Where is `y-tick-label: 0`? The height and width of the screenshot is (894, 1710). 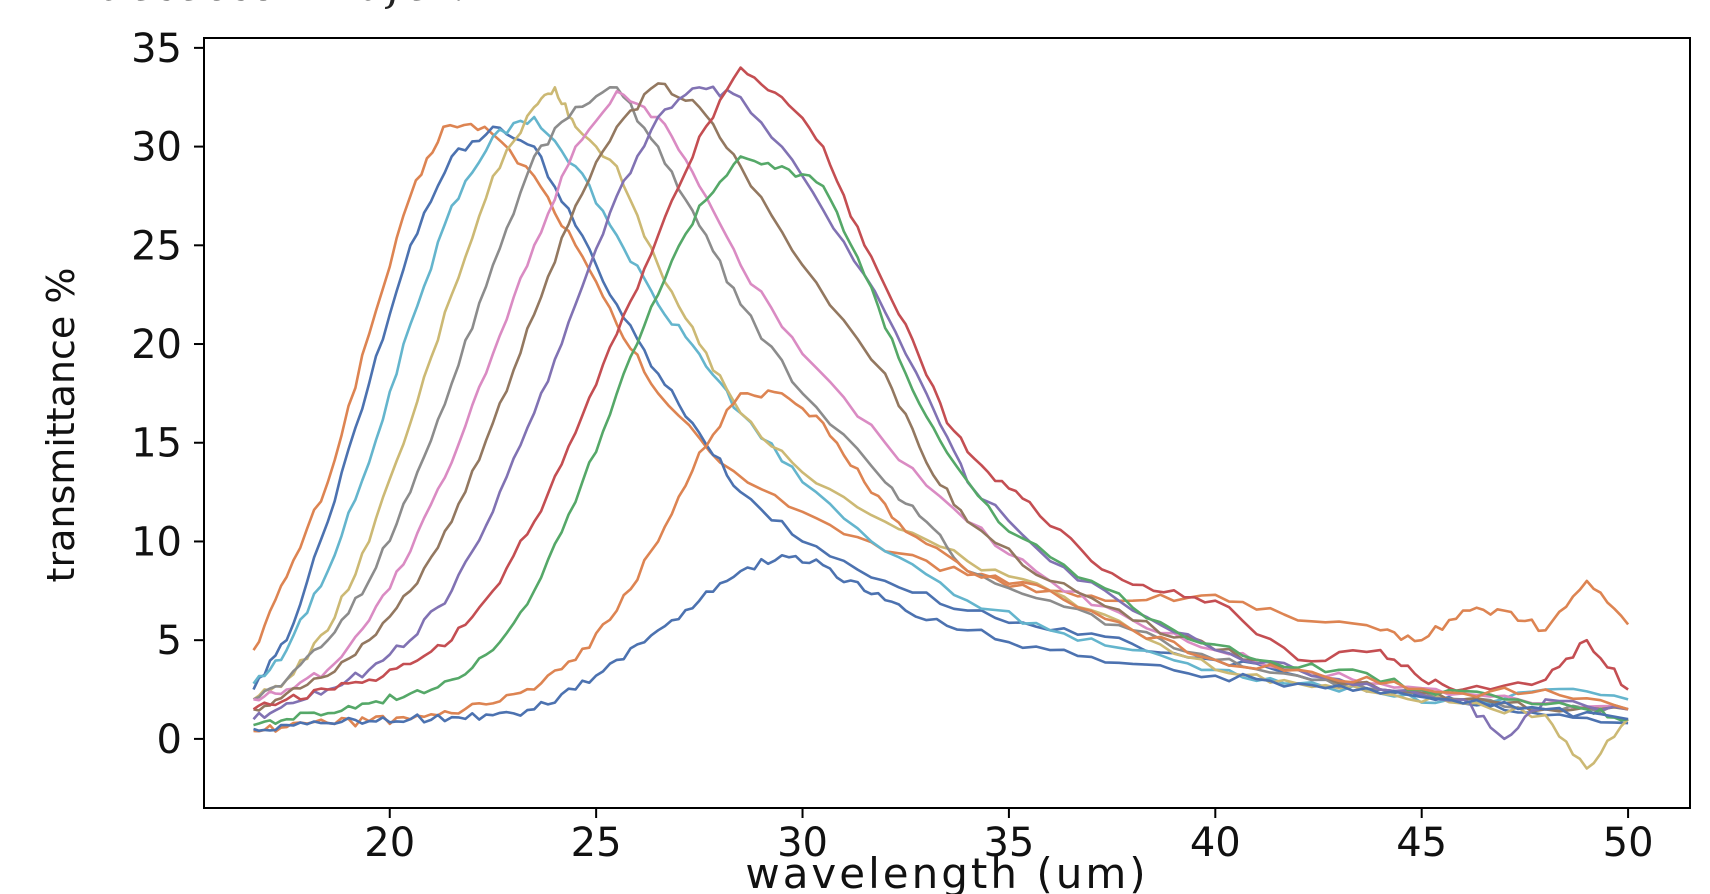
y-tick-label: 0 is located at coordinates (169, 740).